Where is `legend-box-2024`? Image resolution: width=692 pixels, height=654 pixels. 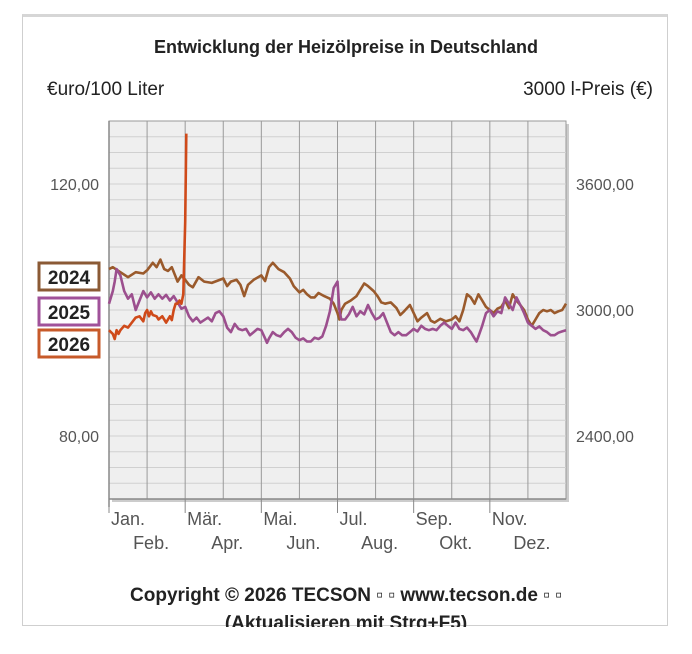 legend-box-2024 is located at coordinates (69, 276).